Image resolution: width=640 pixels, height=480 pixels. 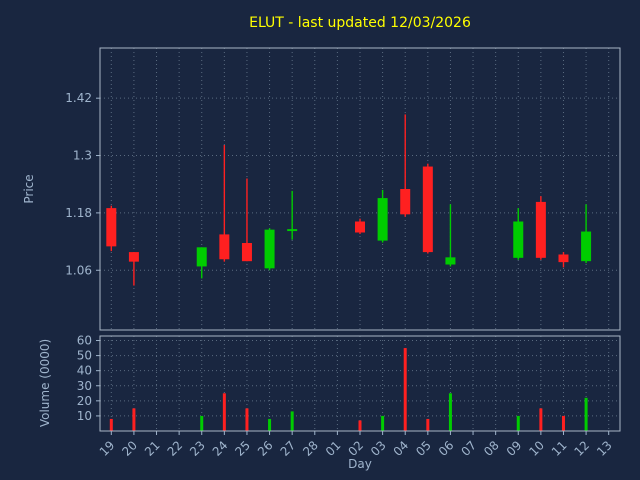 I want to click on price-tick-label: 1.06, so click(x=78, y=270).